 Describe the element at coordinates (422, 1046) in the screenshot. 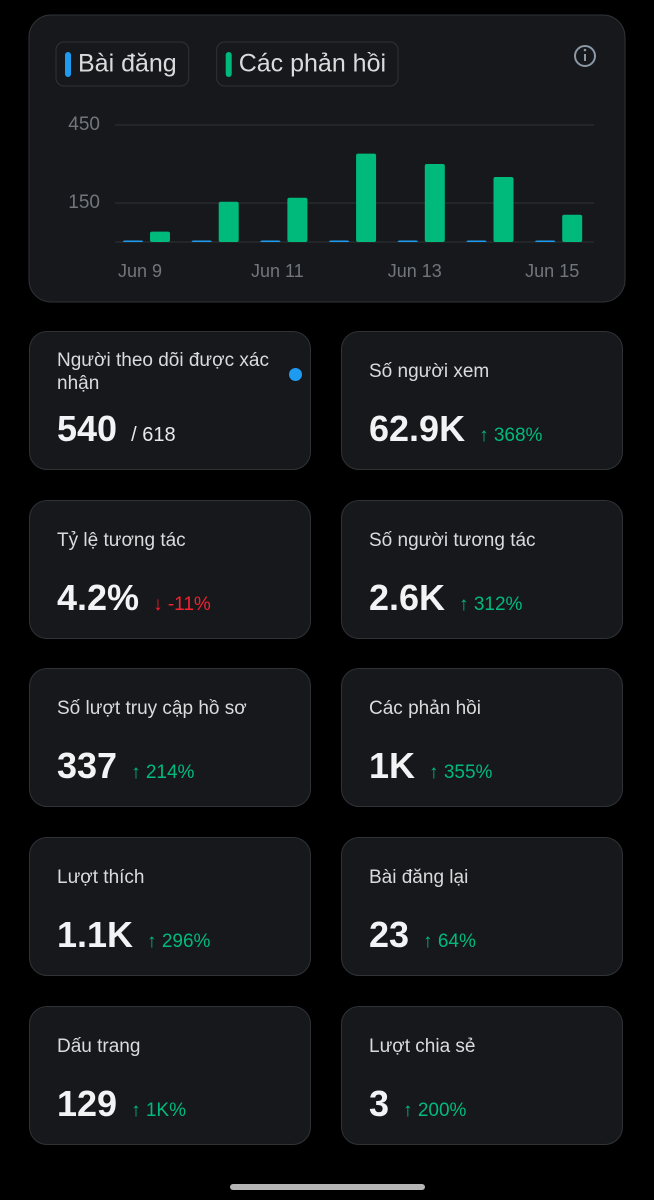

I see `stat-label: Lượt chia sẻ` at that location.